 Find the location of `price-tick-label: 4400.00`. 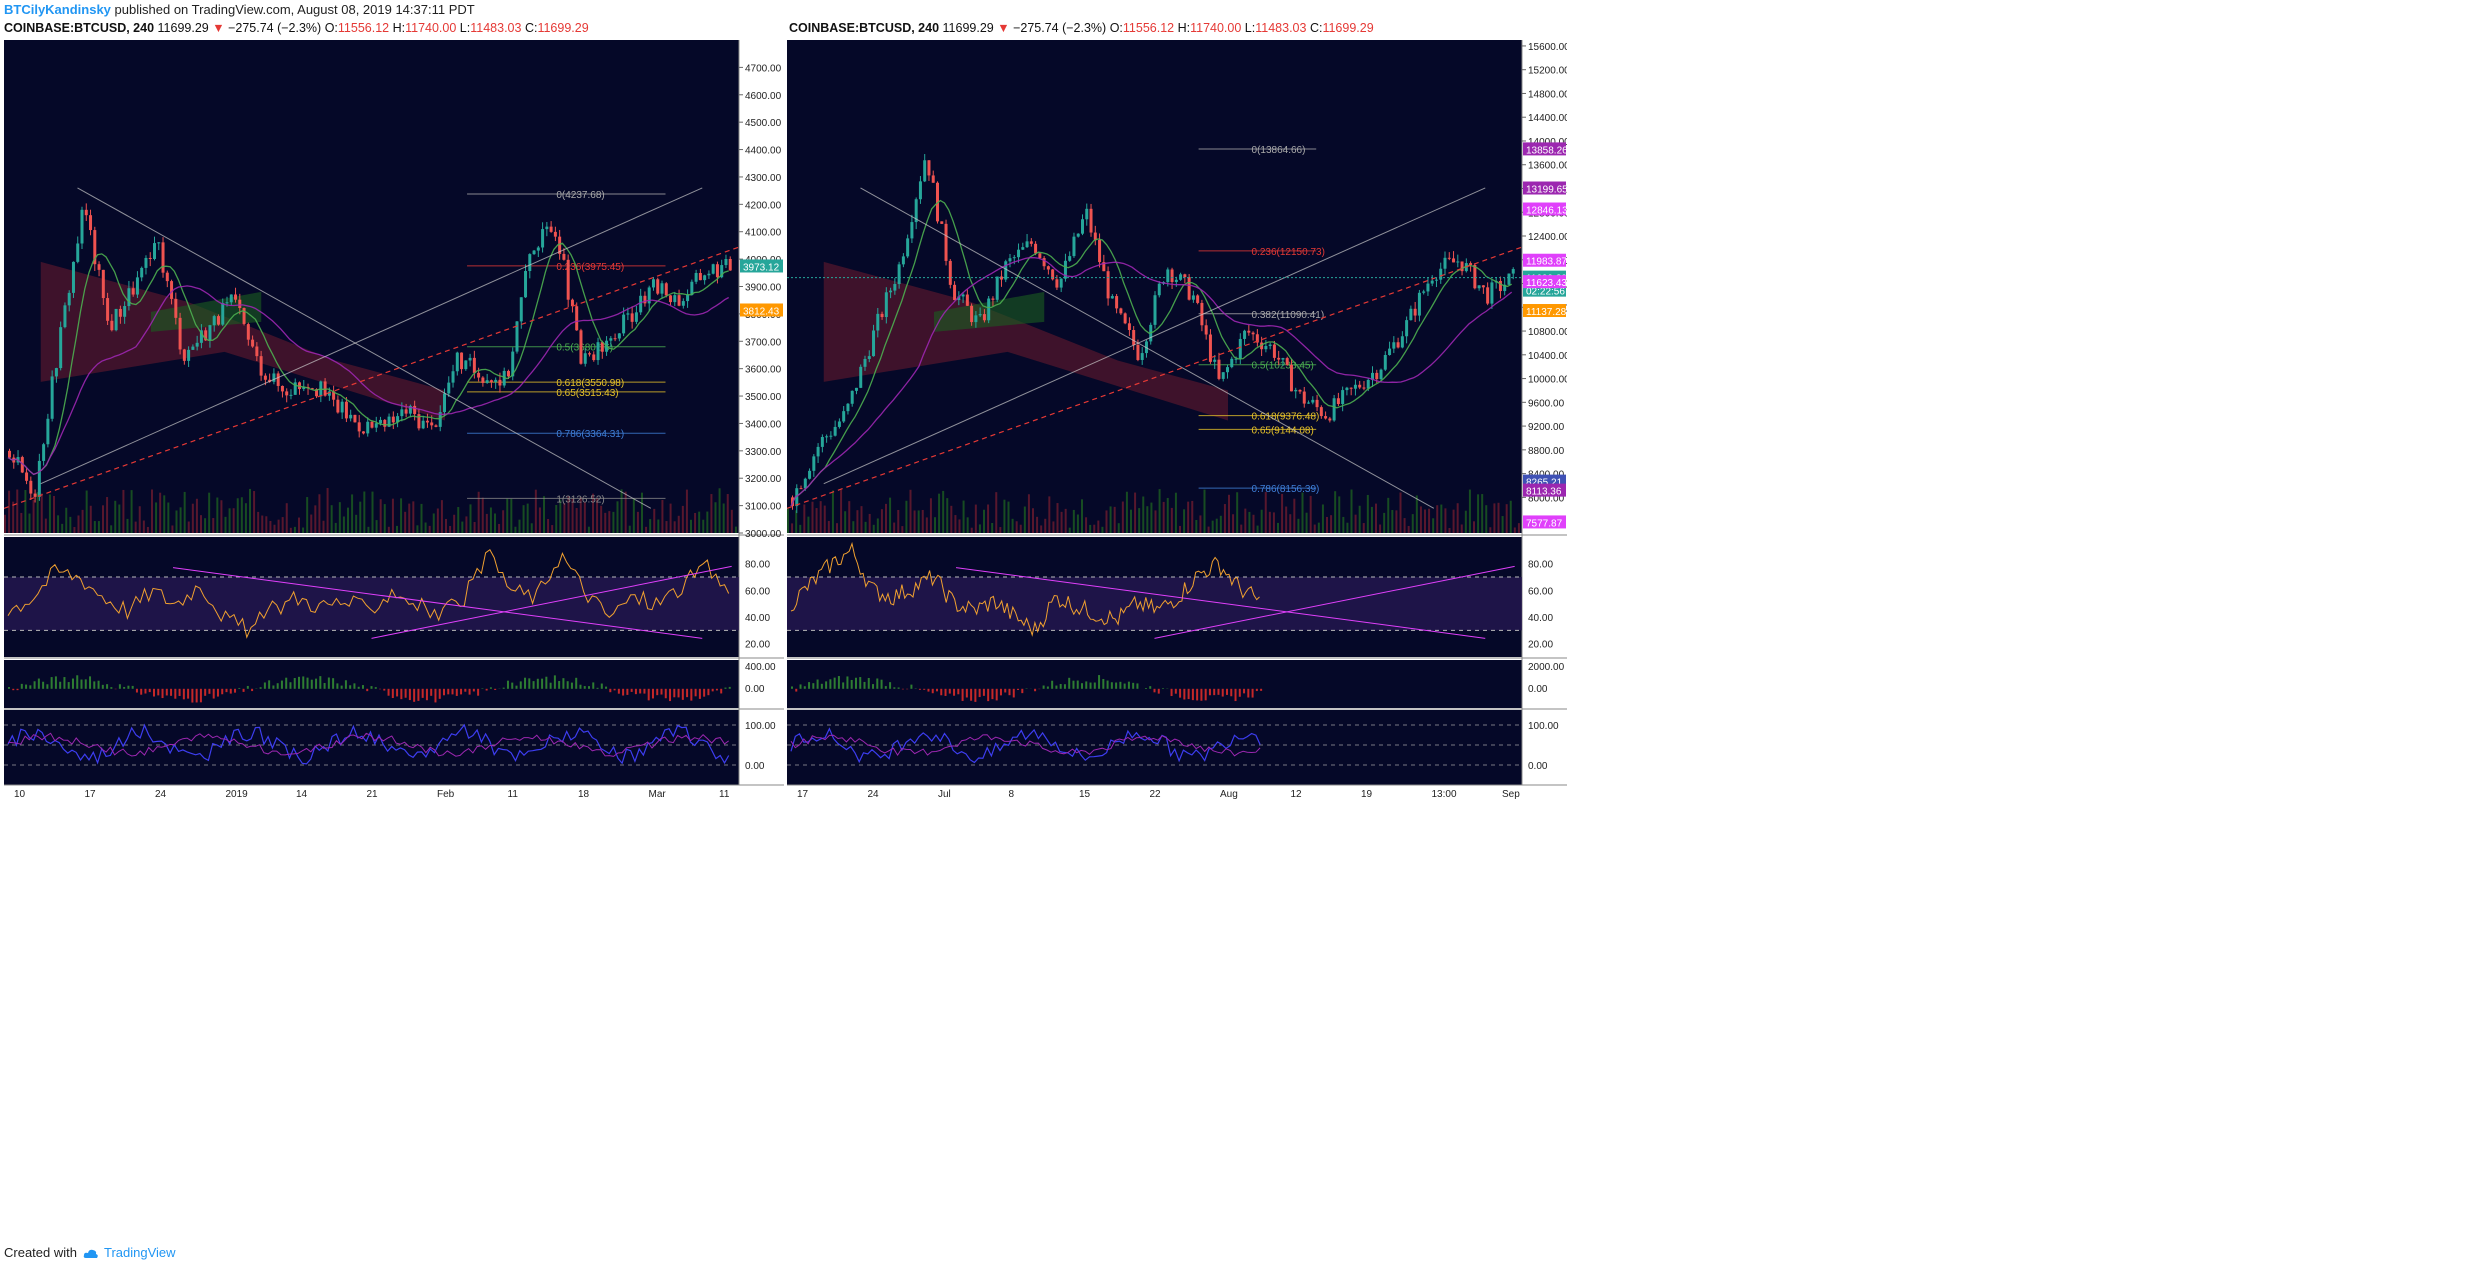

price-tick-label: 4400.00 is located at coordinates (763, 151).